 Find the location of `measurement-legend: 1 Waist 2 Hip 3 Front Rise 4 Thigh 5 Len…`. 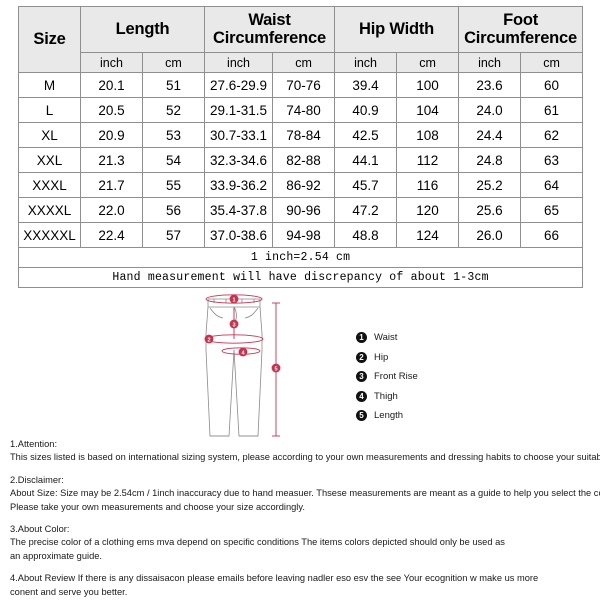

measurement-legend: 1 Waist 2 Hip 3 Front Rise 4 Thigh 5 Len… is located at coordinates (431, 377).